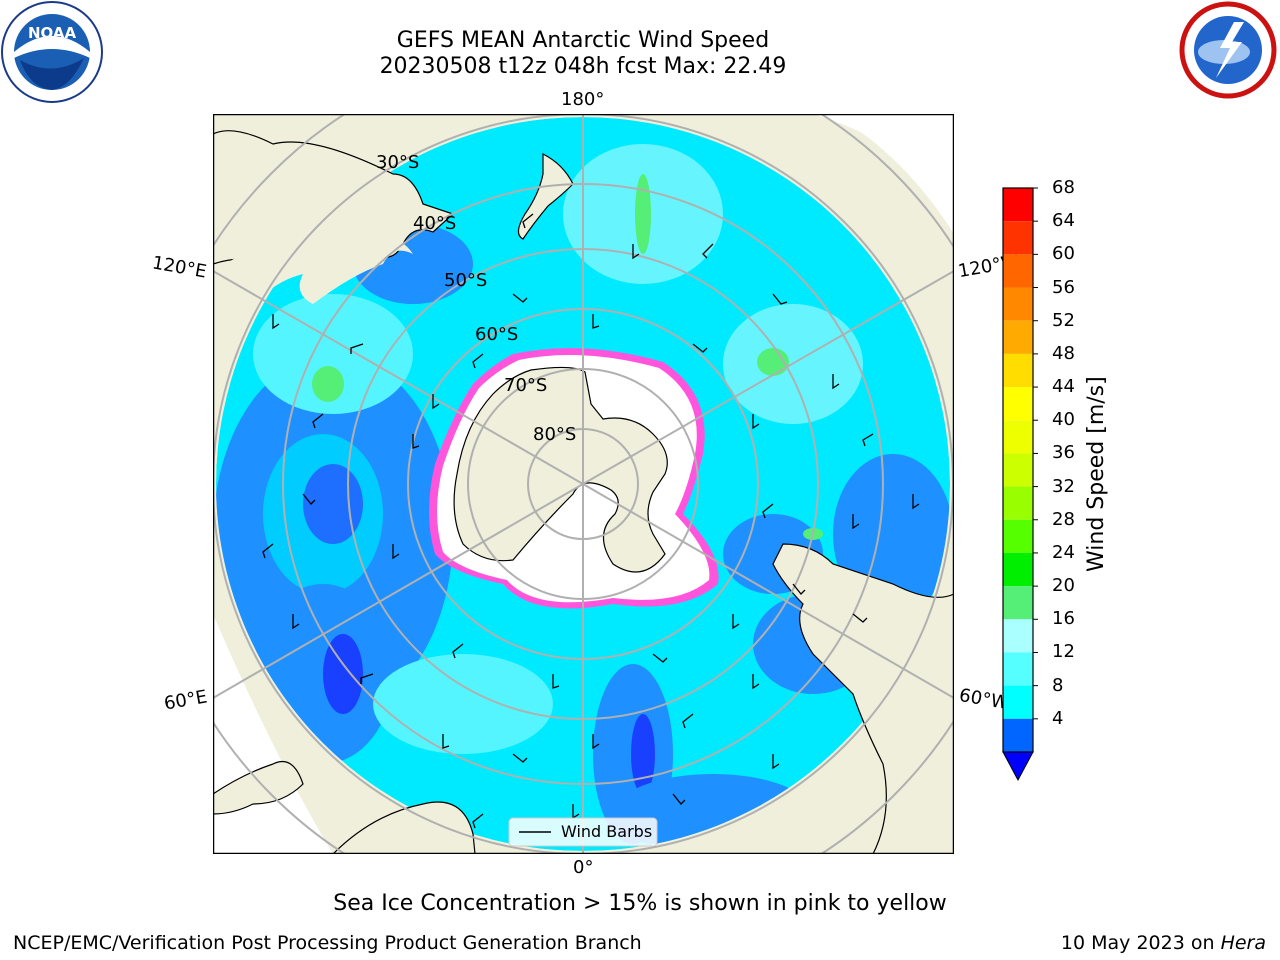 The width and height of the screenshot is (1280, 960). I want to click on wind-speed-colorbar, so click(1020, 484).